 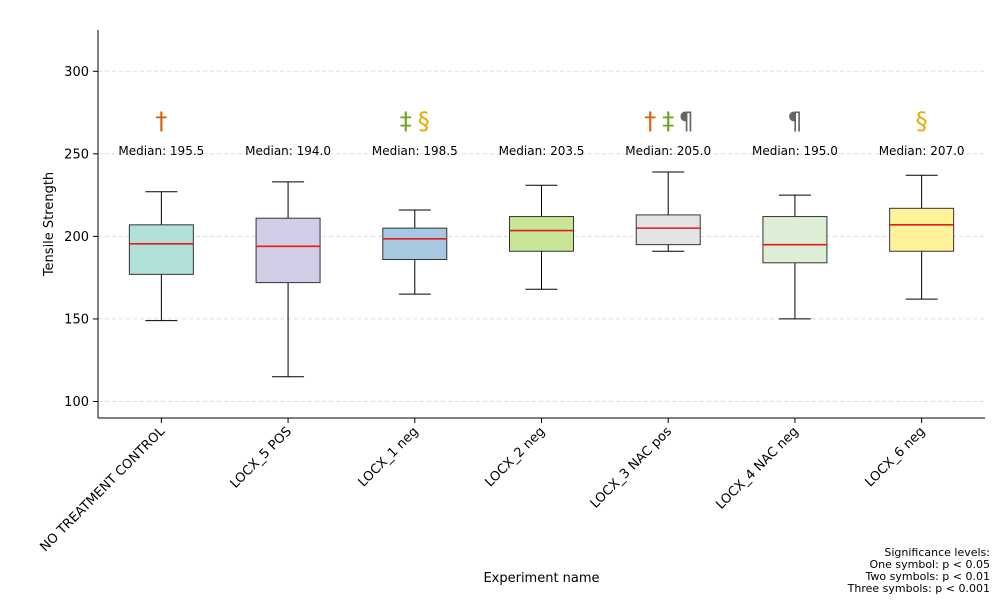 I want to click on y-tick-label: 100, so click(x=76, y=402).